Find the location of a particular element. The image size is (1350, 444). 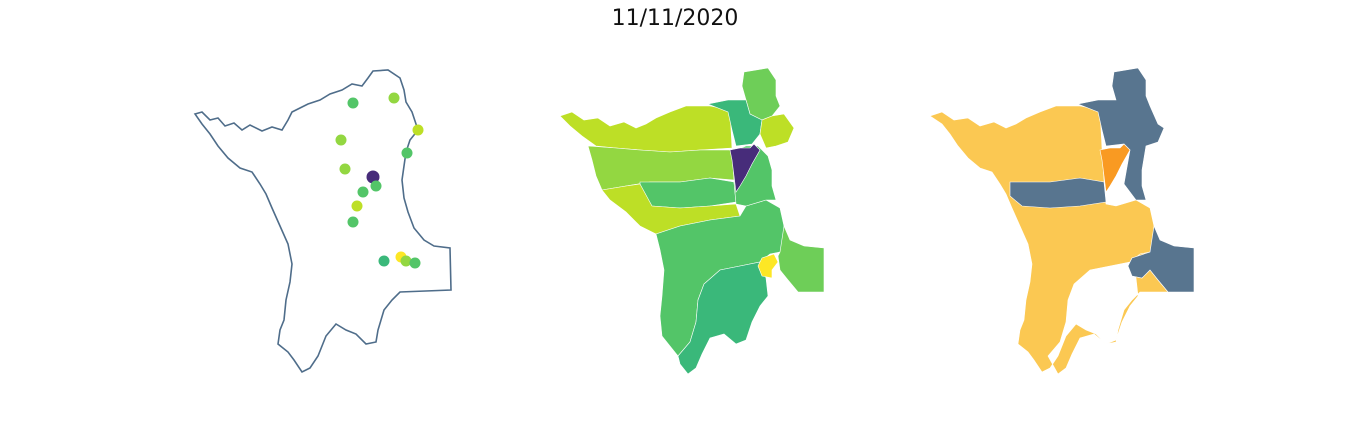

station-points is located at coordinates (379, 180).